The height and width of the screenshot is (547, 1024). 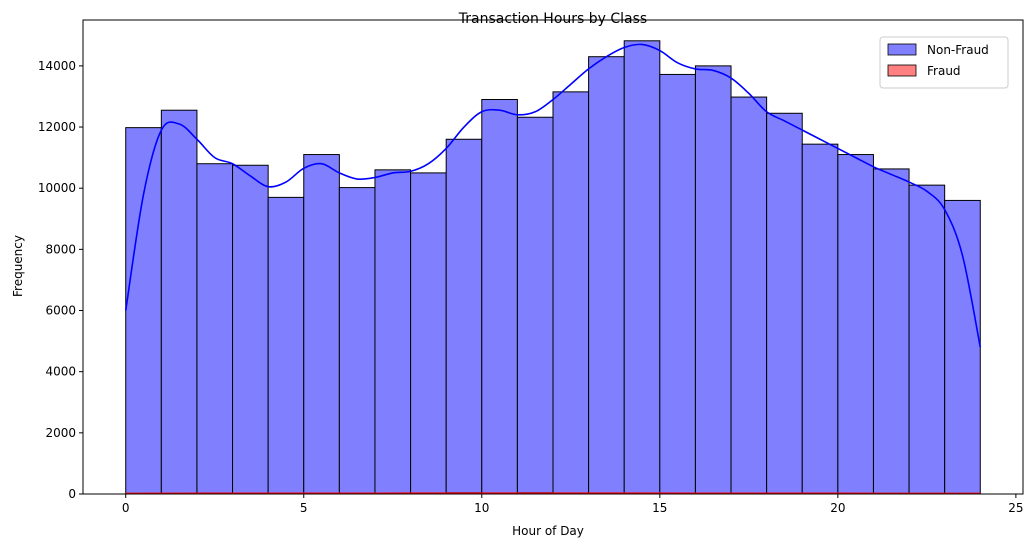 What do you see at coordinates (944, 71) in the screenshot?
I see `legend-label-fraud: Fraud` at bounding box center [944, 71].